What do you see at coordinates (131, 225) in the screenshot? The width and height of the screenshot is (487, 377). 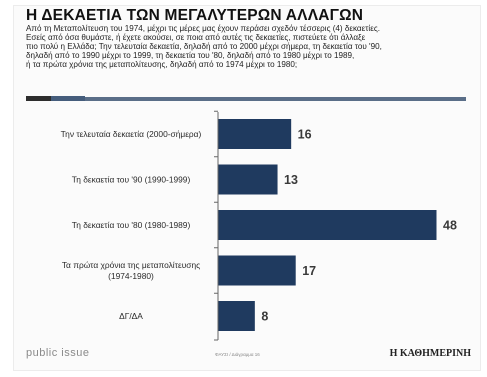 I see `category-label: Τη δεκαετία του '80 (1980-1989)` at bounding box center [131, 225].